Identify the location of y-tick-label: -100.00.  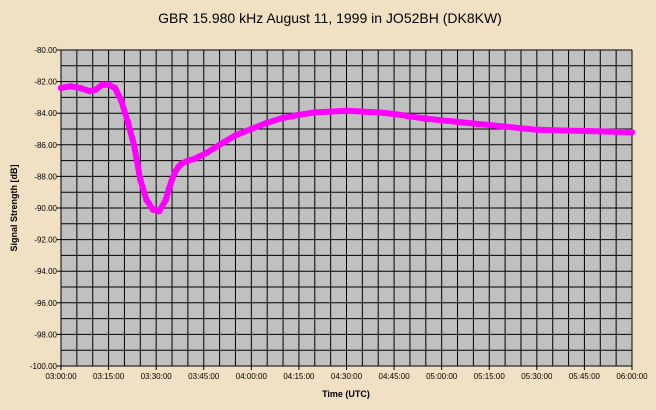
(44, 366).